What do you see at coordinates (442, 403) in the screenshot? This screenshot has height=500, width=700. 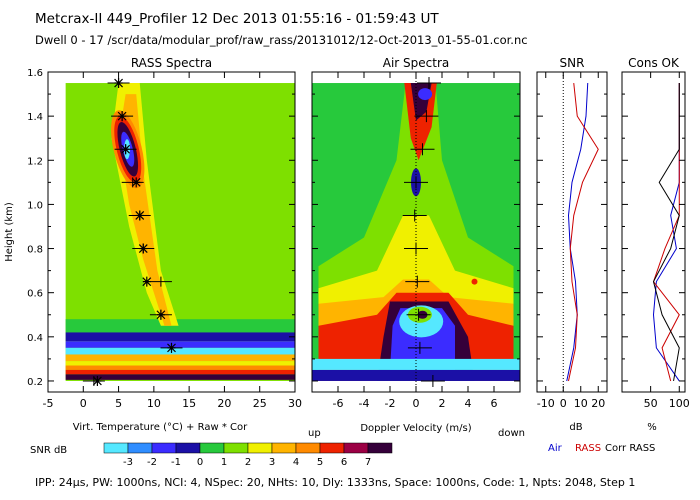 I see `x-tick-label: 2` at bounding box center [442, 403].